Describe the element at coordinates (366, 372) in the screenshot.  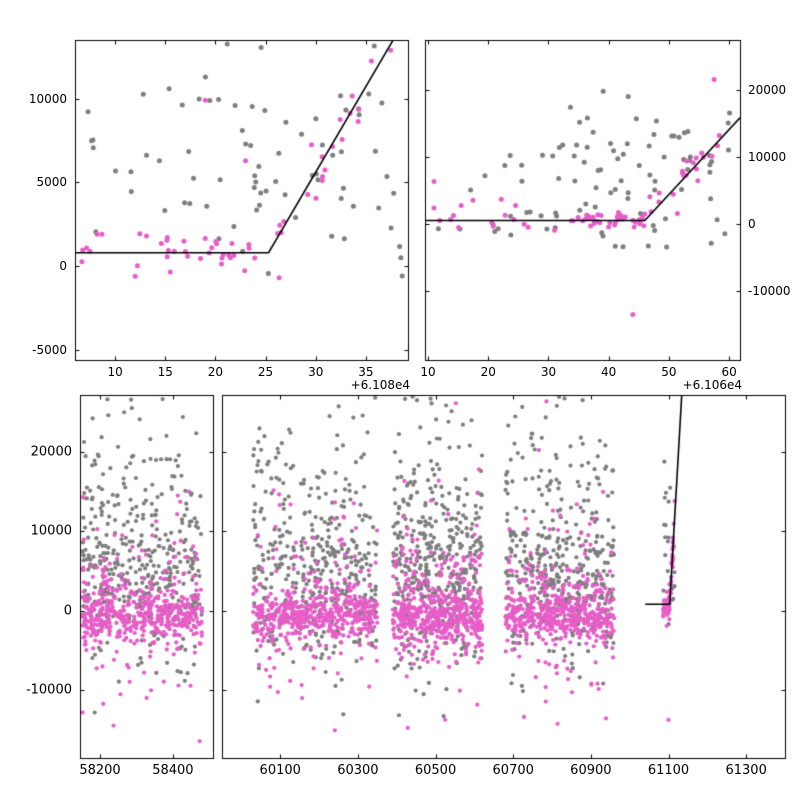
I see `x-tick-label: 35` at that location.